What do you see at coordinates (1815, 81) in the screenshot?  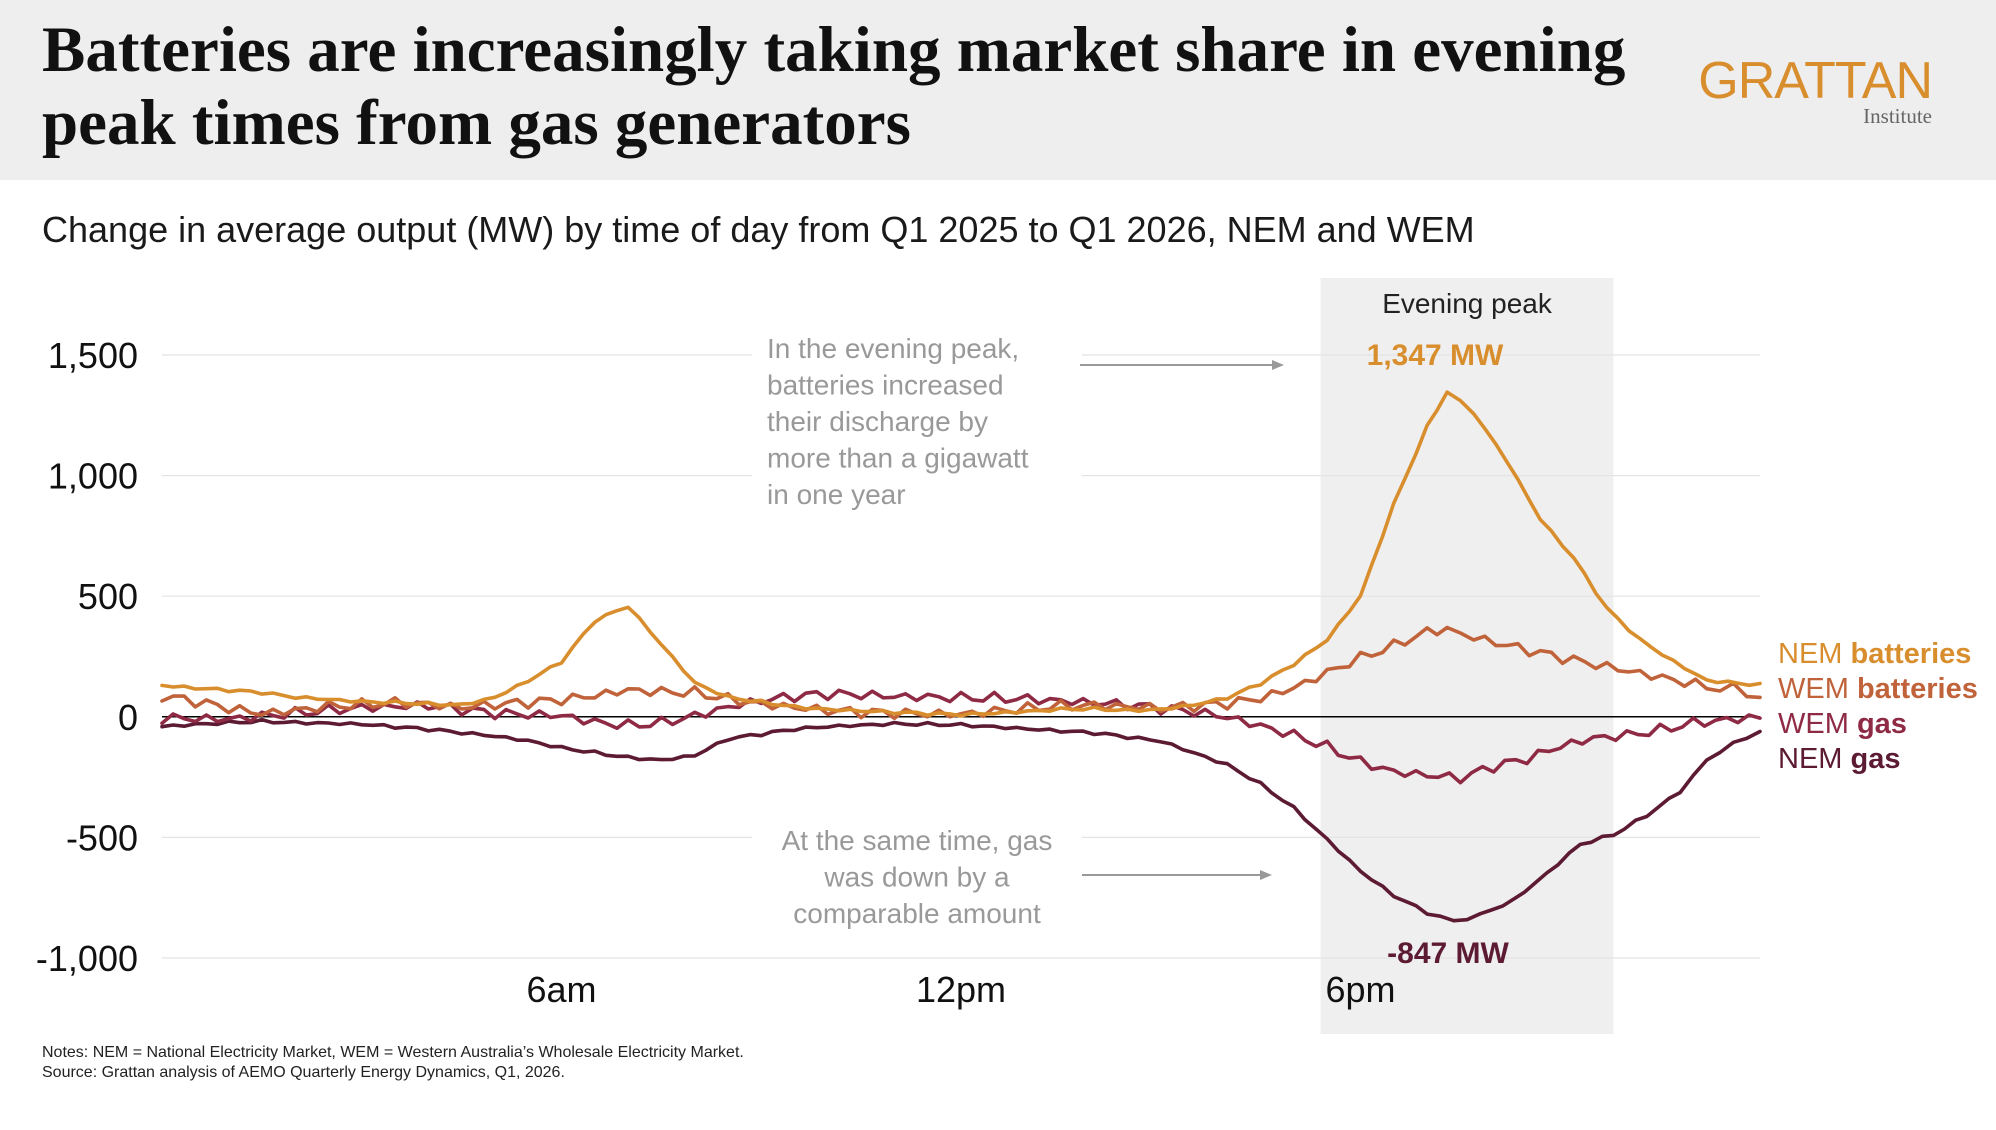 I see `logo-wordmark: GRATTAN` at bounding box center [1815, 81].